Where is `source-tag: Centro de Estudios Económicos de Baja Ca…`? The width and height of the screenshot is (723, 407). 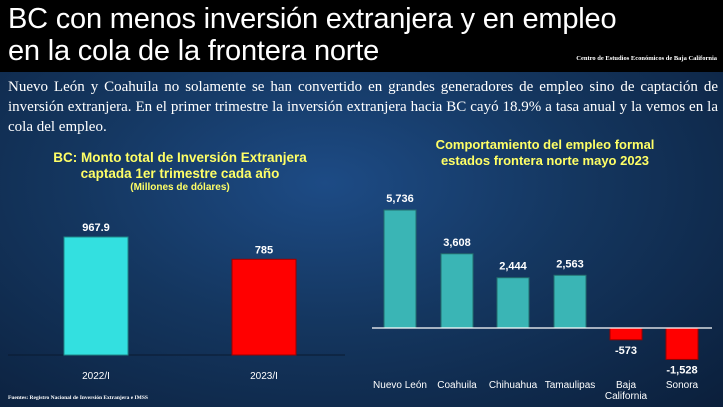 source-tag: Centro de Estudios Económicos de Baja Ca… is located at coordinates (646, 58).